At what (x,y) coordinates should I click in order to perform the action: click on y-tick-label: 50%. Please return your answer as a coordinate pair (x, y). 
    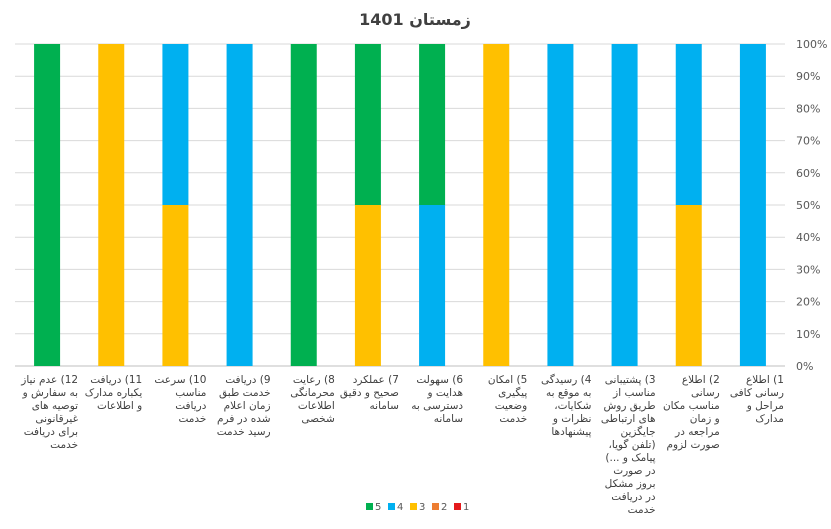
    Looking at the image, I should click on (808, 205).